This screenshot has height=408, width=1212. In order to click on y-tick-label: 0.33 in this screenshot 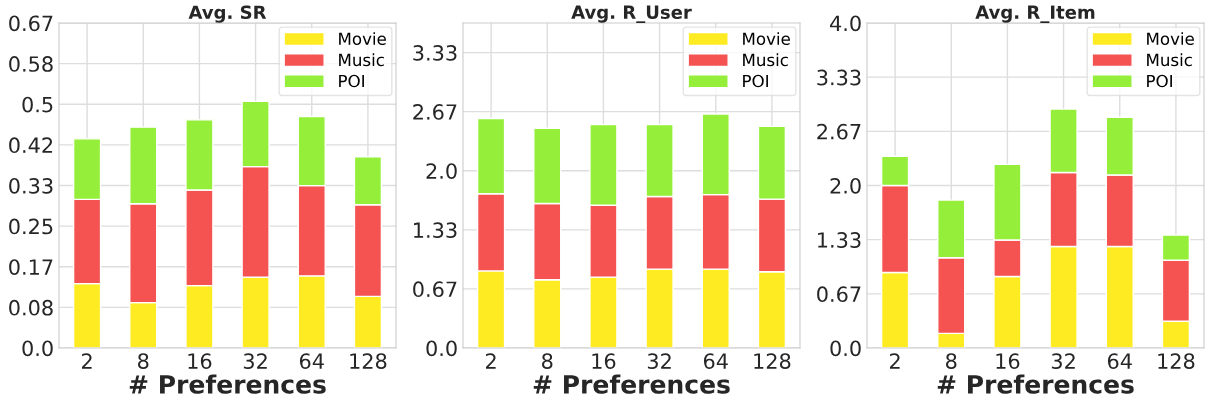, I will do `click(31, 185)`.